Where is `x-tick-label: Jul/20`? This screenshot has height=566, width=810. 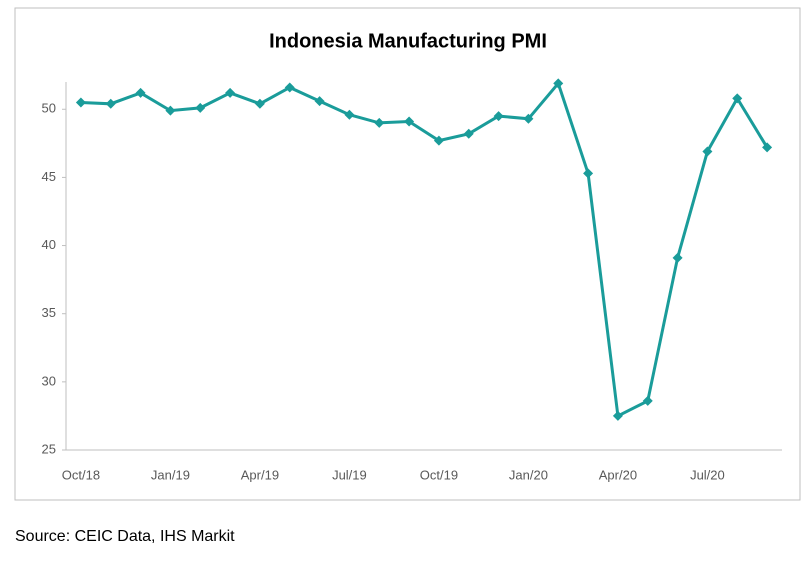
x-tick-label: Jul/20 is located at coordinates (707, 474).